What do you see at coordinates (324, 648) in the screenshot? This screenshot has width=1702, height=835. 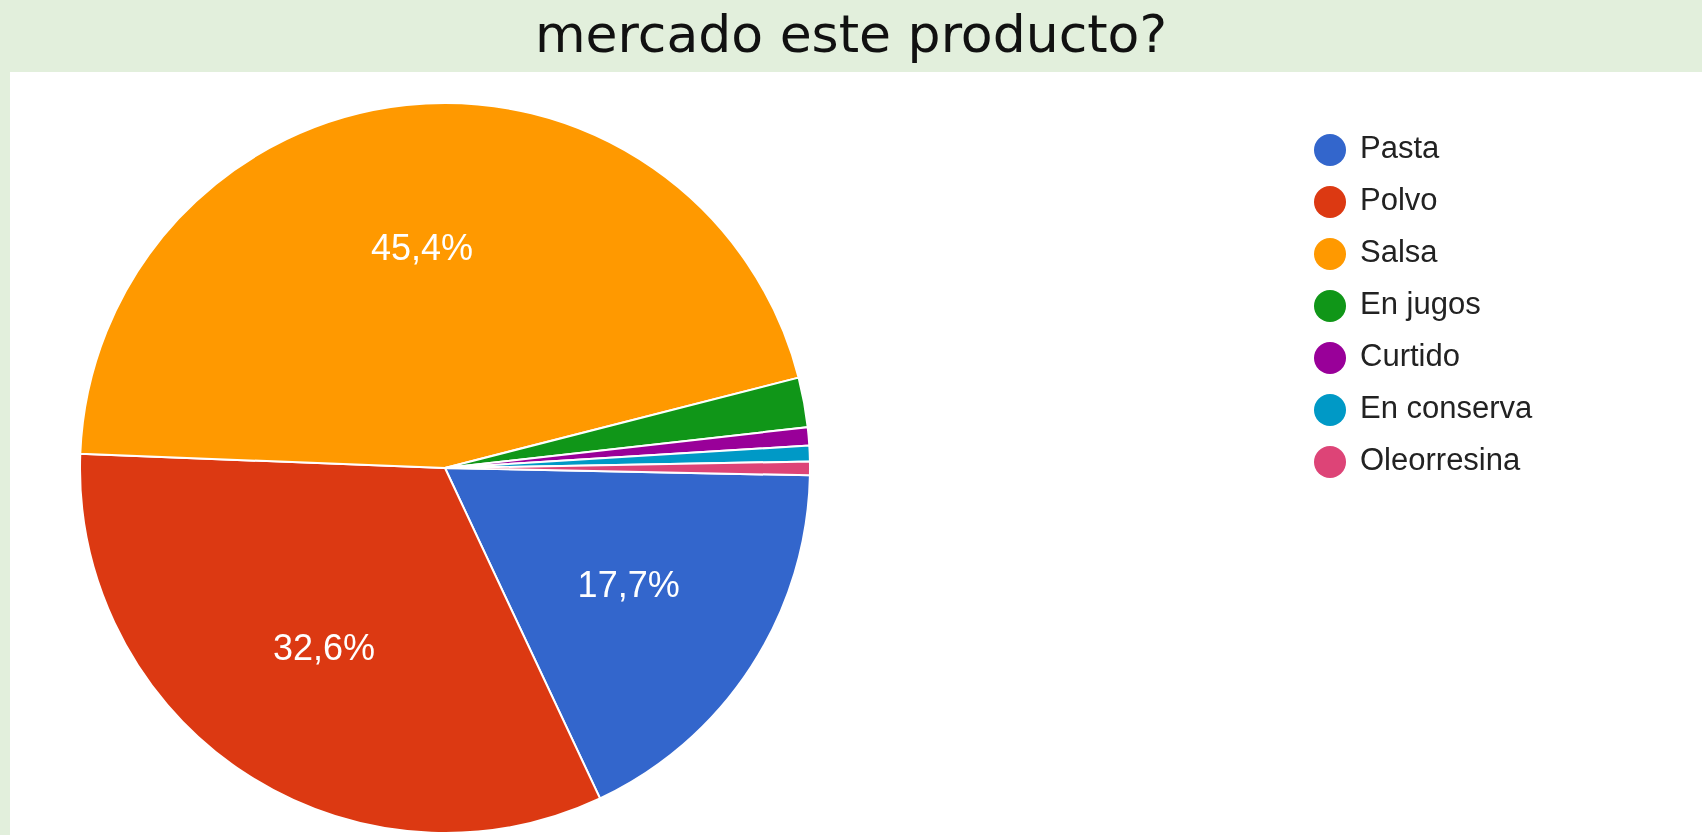 I see `data-label: 32,6%` at bounding box center [324, 648].